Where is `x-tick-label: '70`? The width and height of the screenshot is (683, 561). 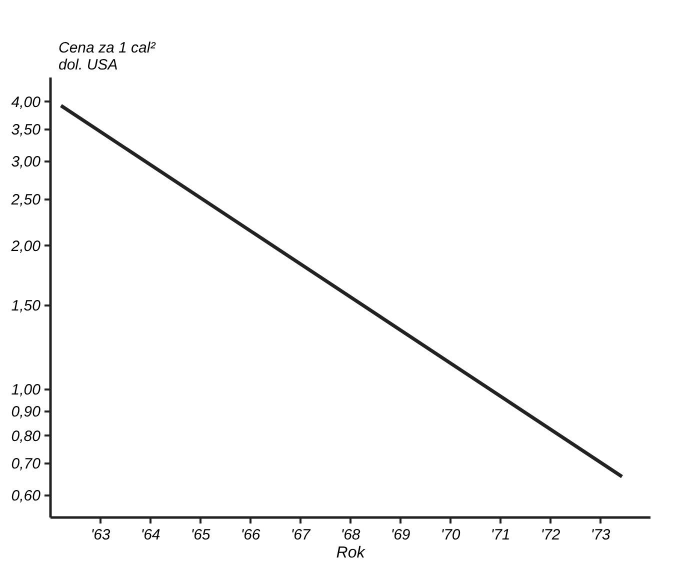 x-tick-label: '70 is located at coordinates (450, 535).